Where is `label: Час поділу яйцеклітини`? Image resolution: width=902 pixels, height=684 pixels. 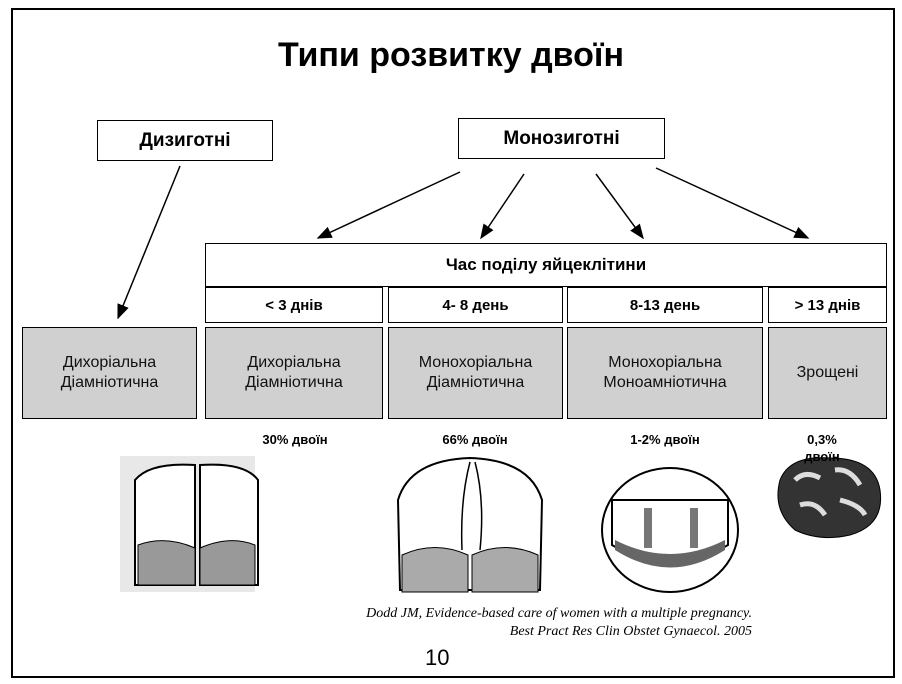
label: Час поділу яйцеклітини is located at coordinates (546, 264).